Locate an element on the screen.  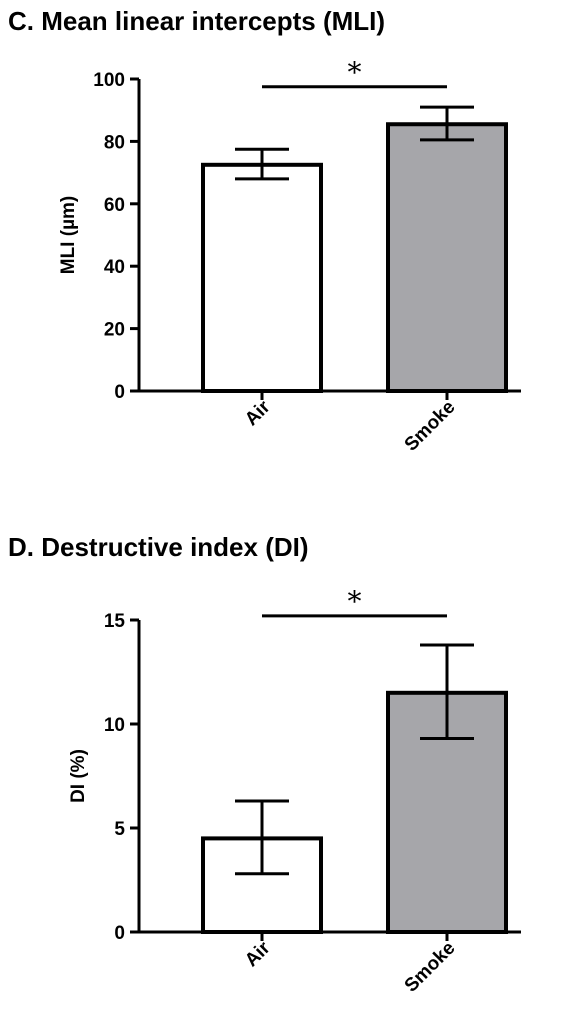
y-tick-label: 60 is located at coordinates (114, 205).